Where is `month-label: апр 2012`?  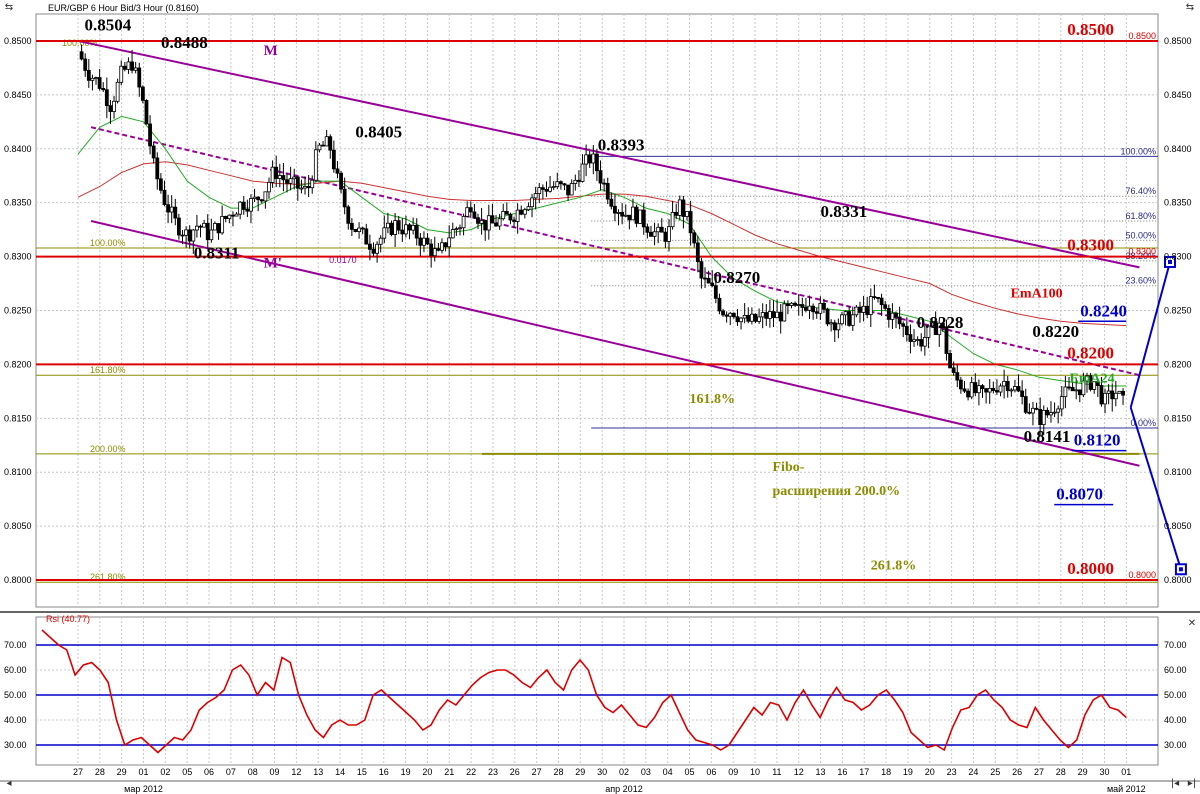 month-label: апр 2012 is located at coordinates (623, 789).